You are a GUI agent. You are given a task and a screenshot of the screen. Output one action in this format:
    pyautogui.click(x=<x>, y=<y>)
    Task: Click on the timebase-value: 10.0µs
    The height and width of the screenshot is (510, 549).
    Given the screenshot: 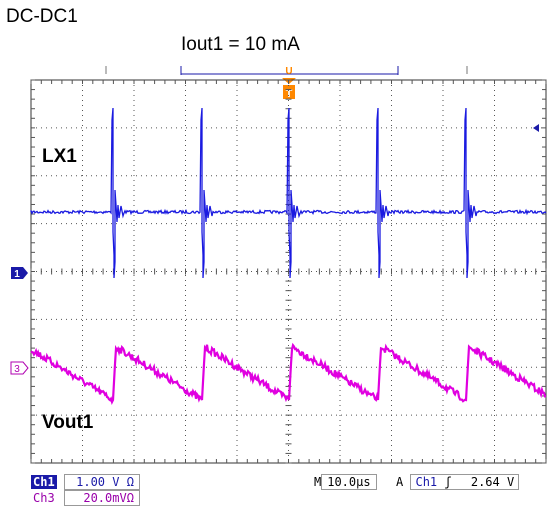 What is the action you would take?
    pyautogui.click(x=349, y=482)
    